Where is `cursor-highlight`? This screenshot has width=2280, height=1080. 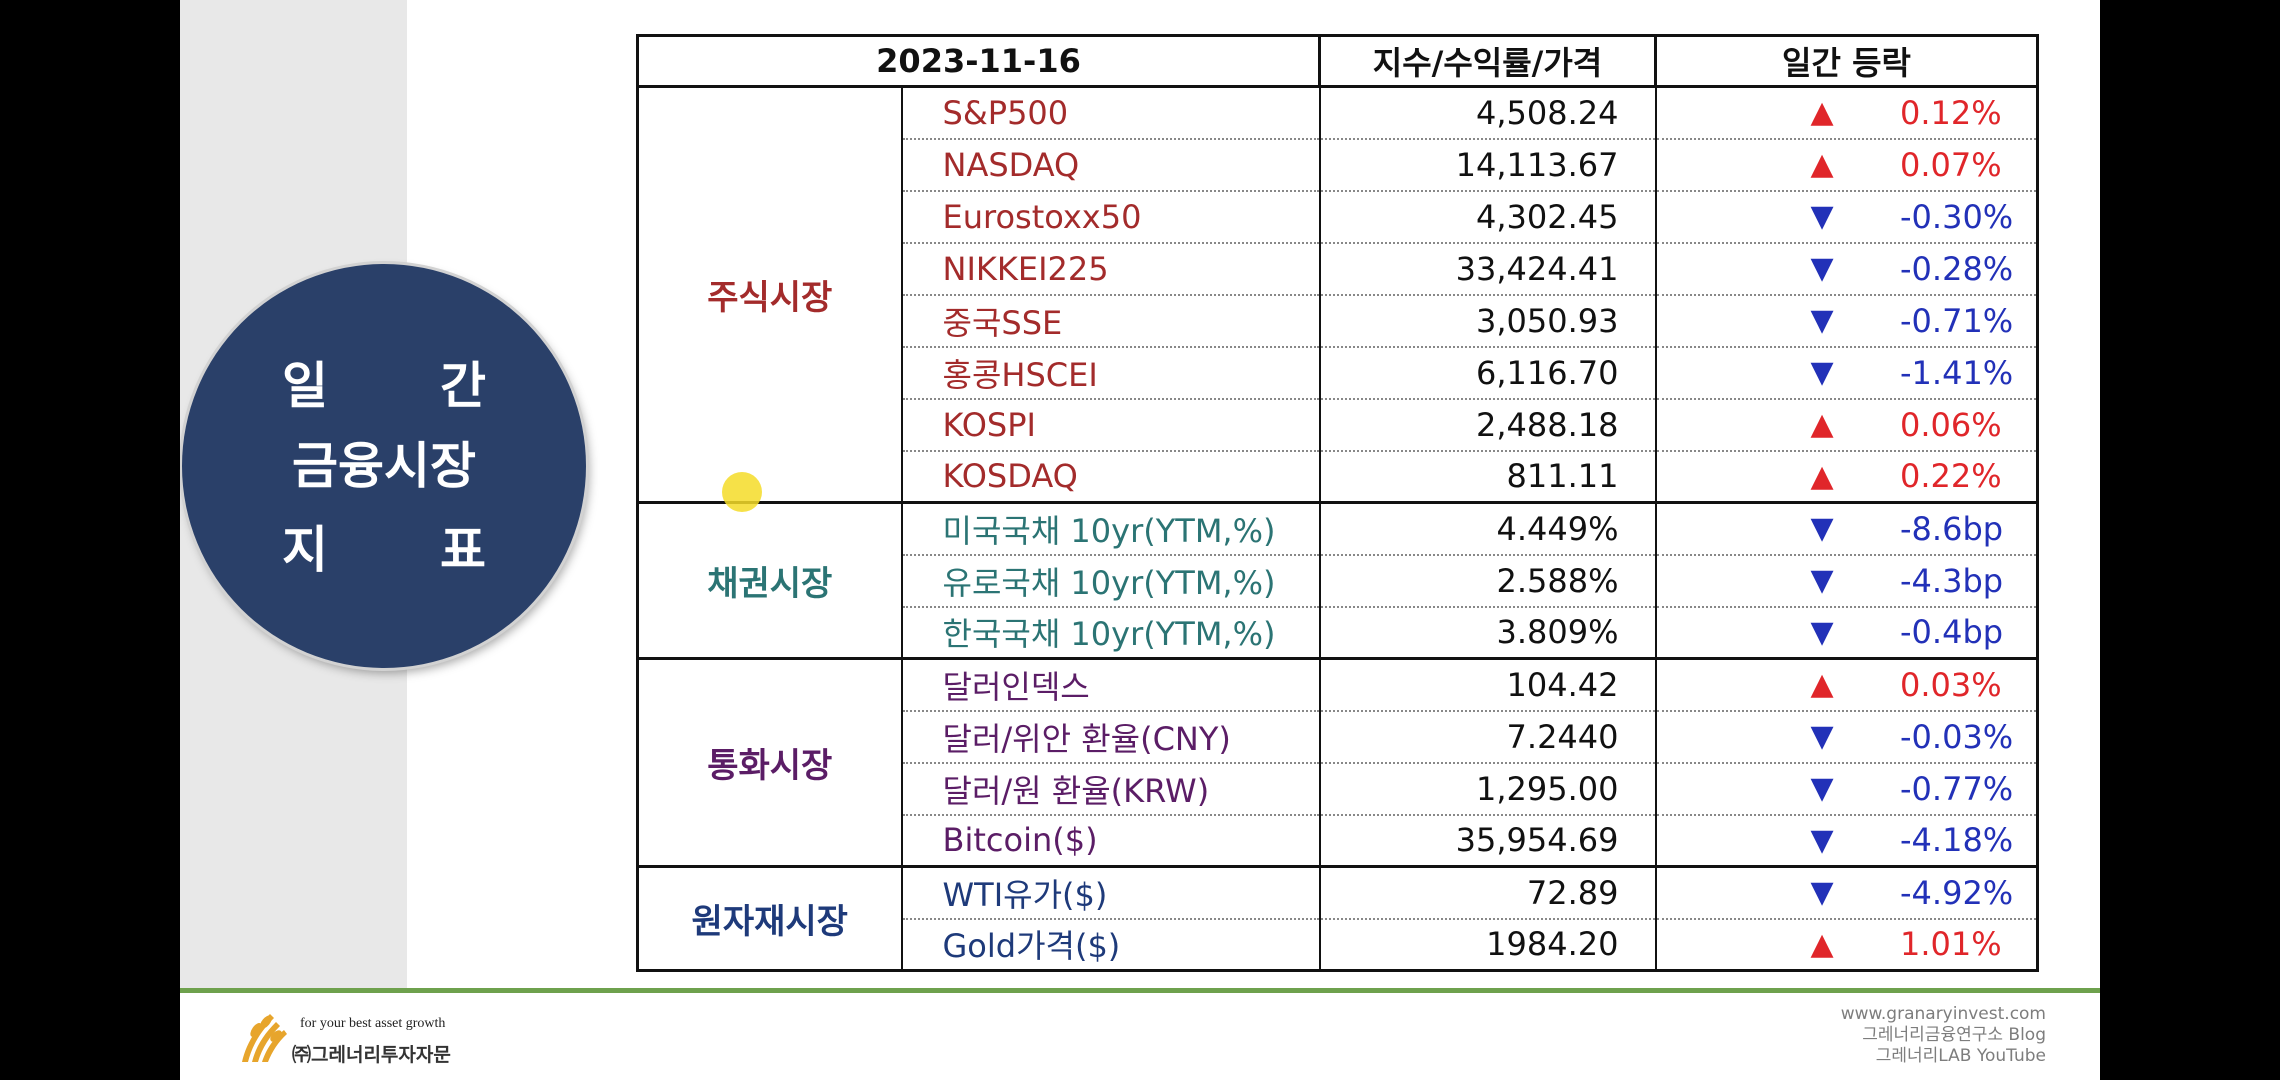
cursor-highlight is located at coordinates (742, 492).